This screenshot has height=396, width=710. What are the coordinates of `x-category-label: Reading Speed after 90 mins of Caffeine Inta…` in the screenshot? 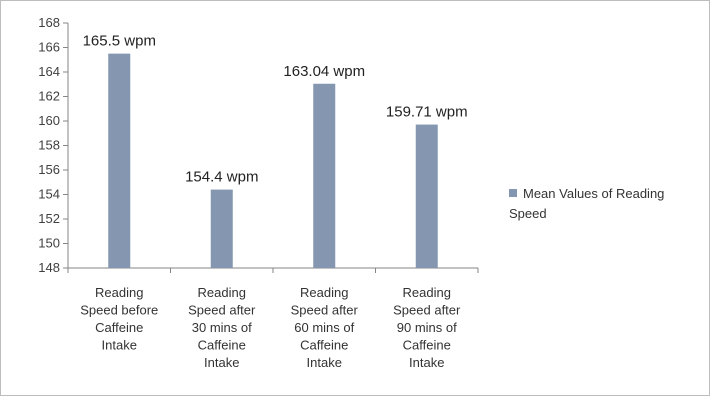 It's located at (427, 327).